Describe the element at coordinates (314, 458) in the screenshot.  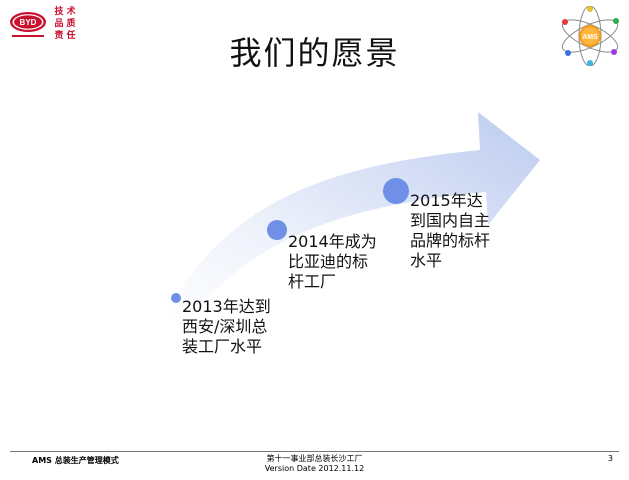
I see `footer-department: 第十一事业部总装长沙工厂` at that location.